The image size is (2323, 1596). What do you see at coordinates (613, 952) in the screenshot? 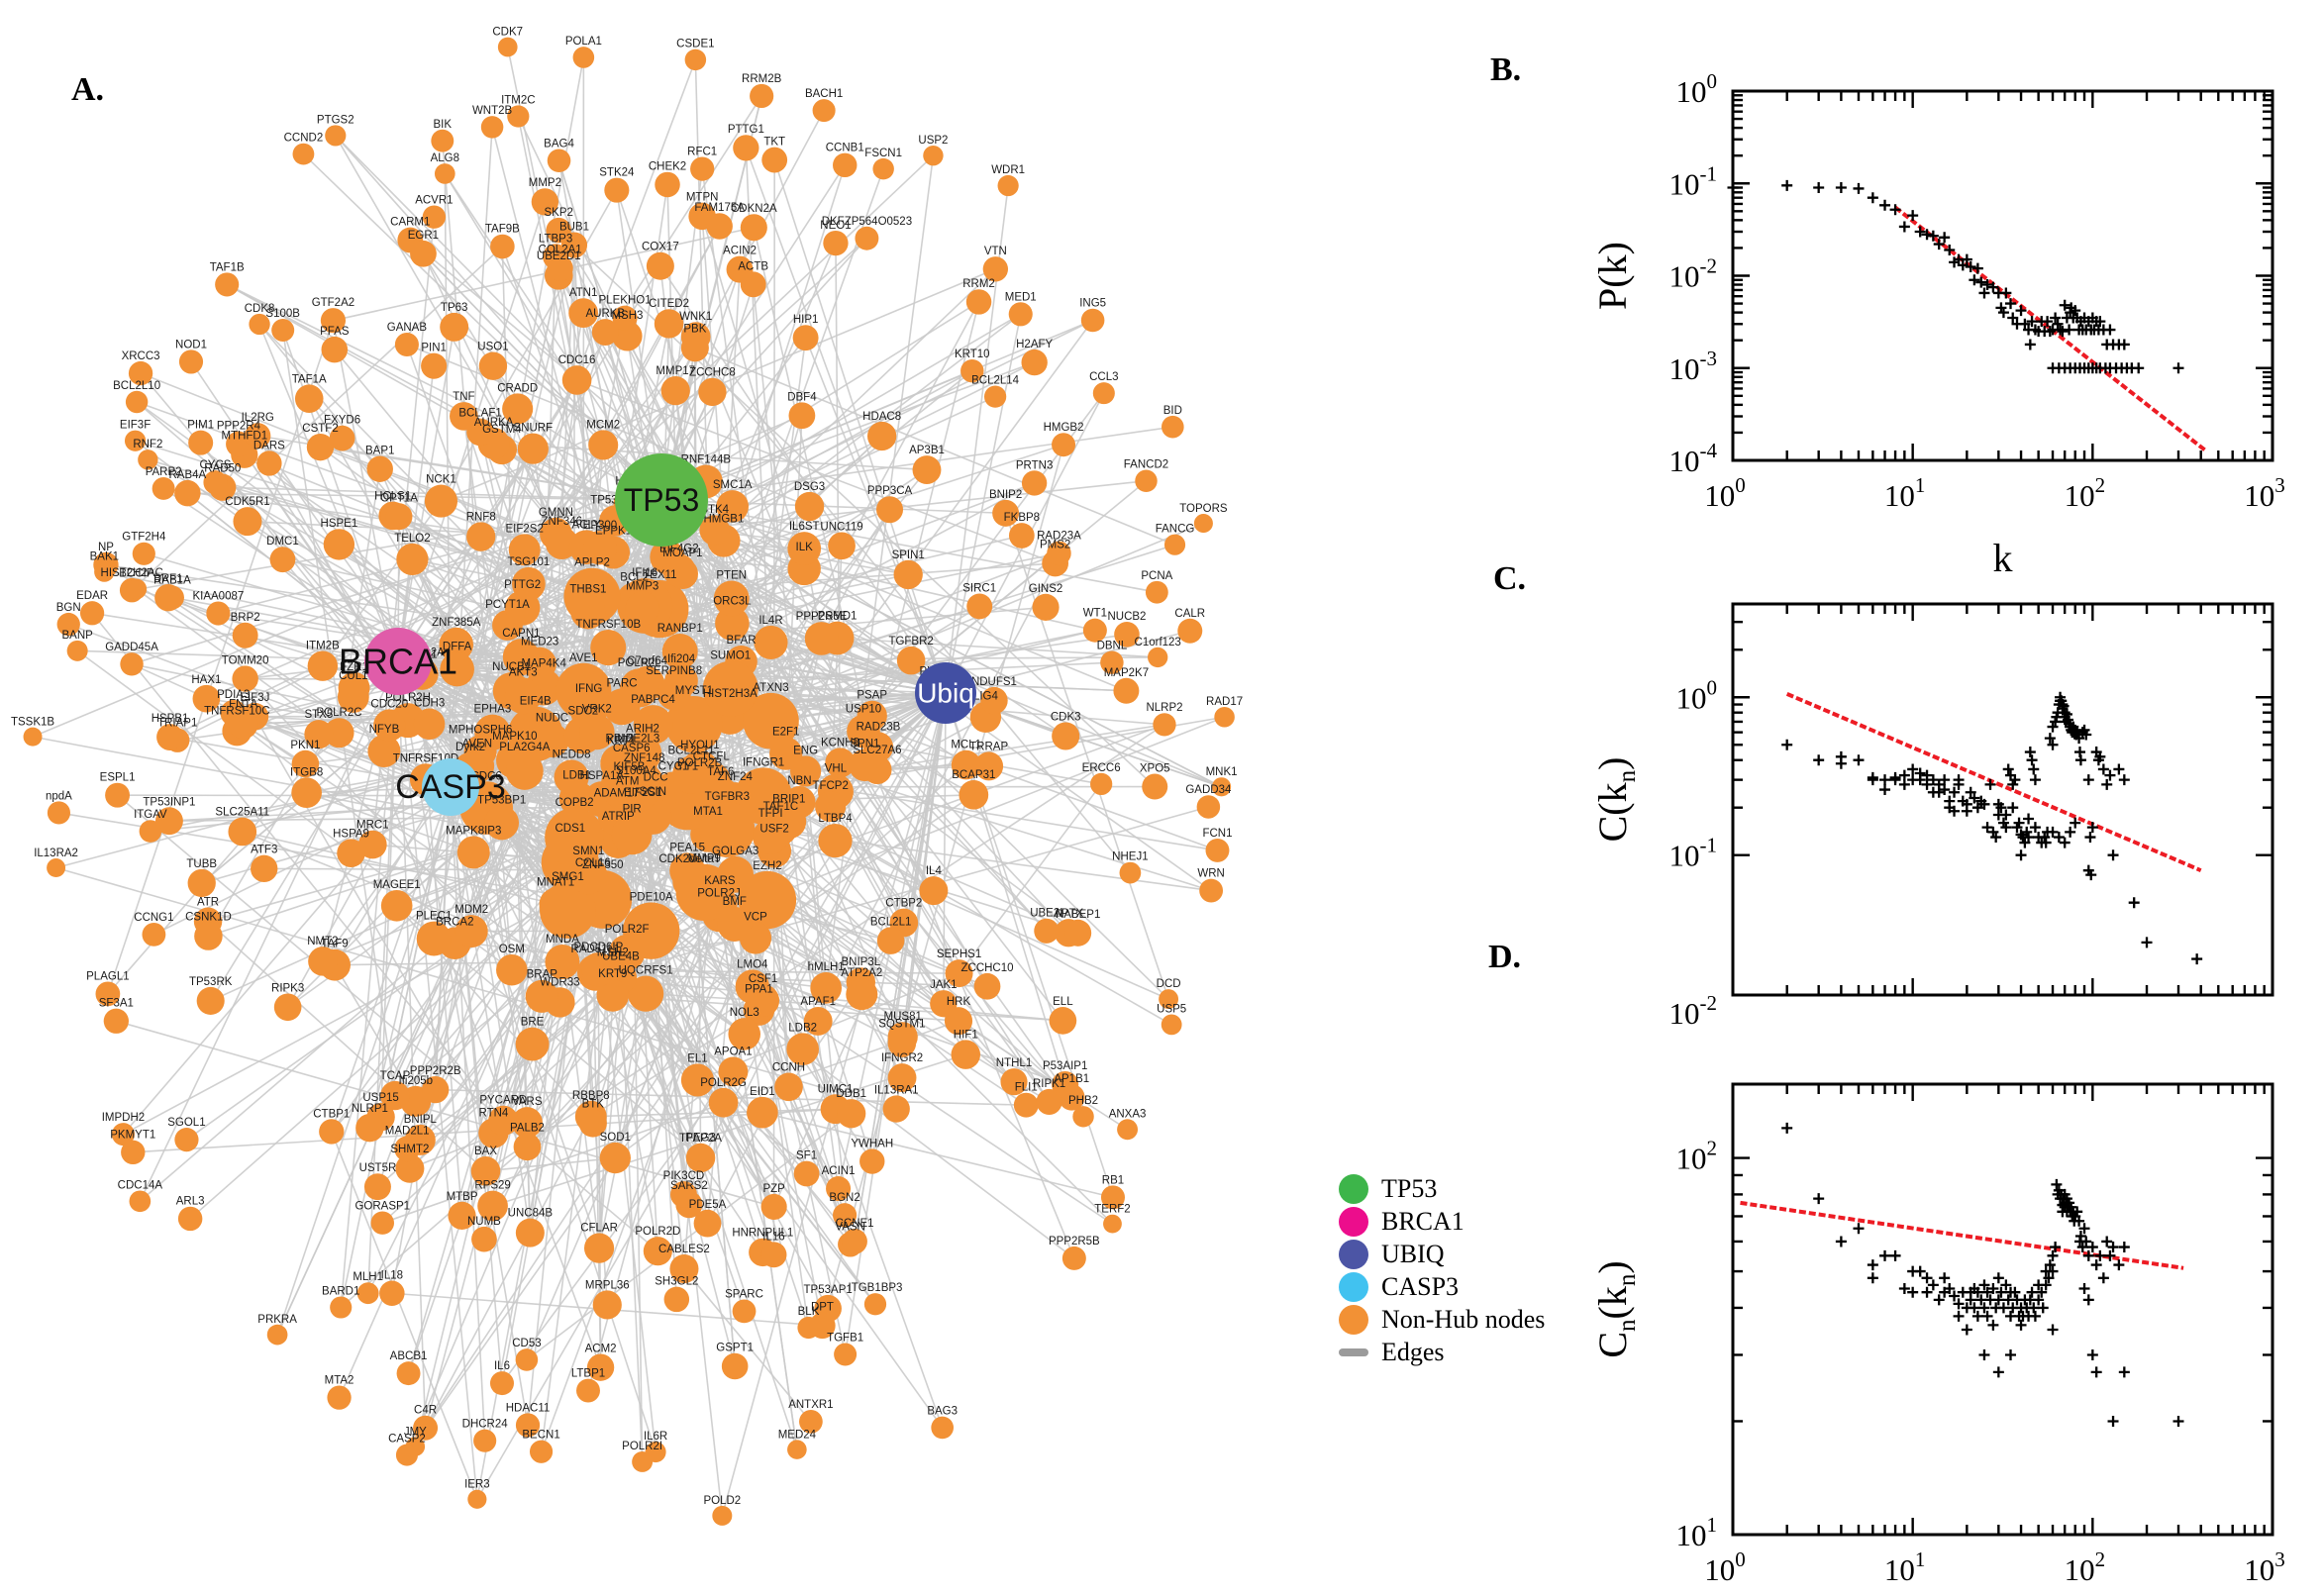
I see `network-node-label: MSH2` at bounding box center [613, 952].